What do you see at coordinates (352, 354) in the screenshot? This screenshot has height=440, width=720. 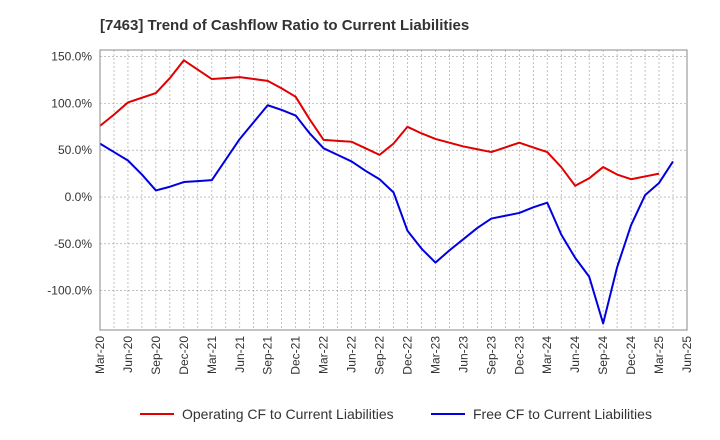 I see `x-tick-label: Jun-22` at bounding box center [352, 354].